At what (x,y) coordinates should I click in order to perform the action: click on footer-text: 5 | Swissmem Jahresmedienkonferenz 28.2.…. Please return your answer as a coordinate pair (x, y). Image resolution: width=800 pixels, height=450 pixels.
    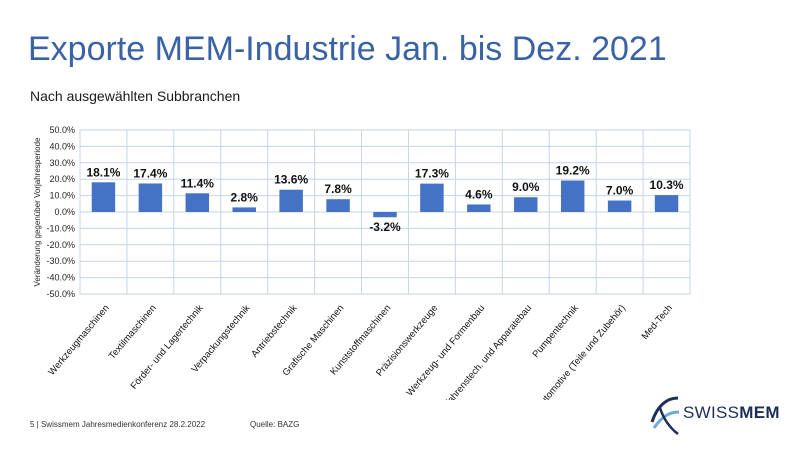
    Looking at the image, I should click on (118, 424).